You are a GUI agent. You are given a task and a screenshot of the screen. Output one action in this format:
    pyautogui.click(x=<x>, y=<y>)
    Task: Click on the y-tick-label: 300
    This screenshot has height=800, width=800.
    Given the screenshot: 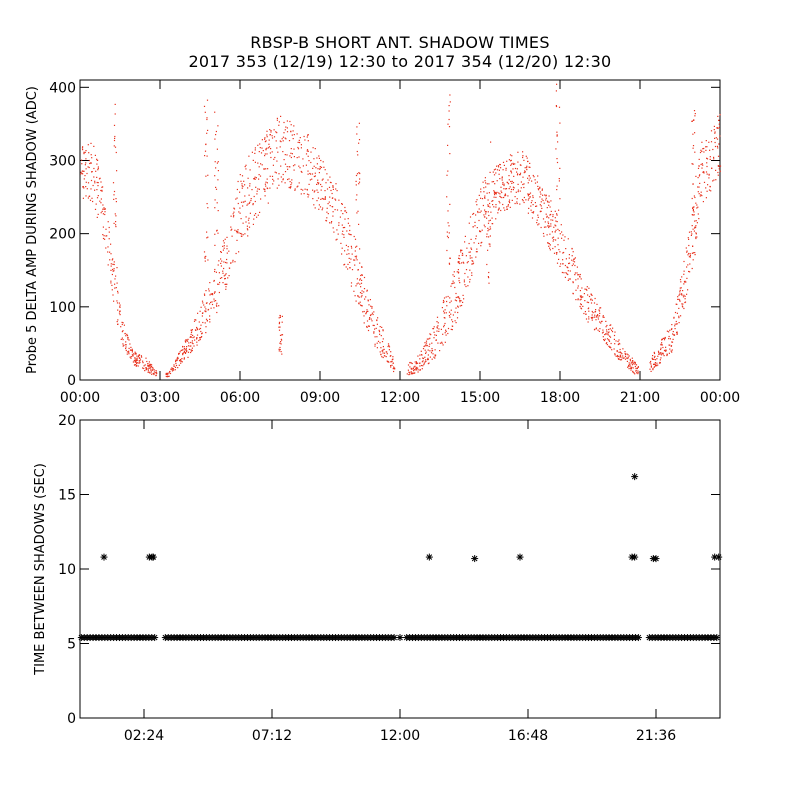 What is the action you would take?
    pyautogui.click(x=62, y=161)
    